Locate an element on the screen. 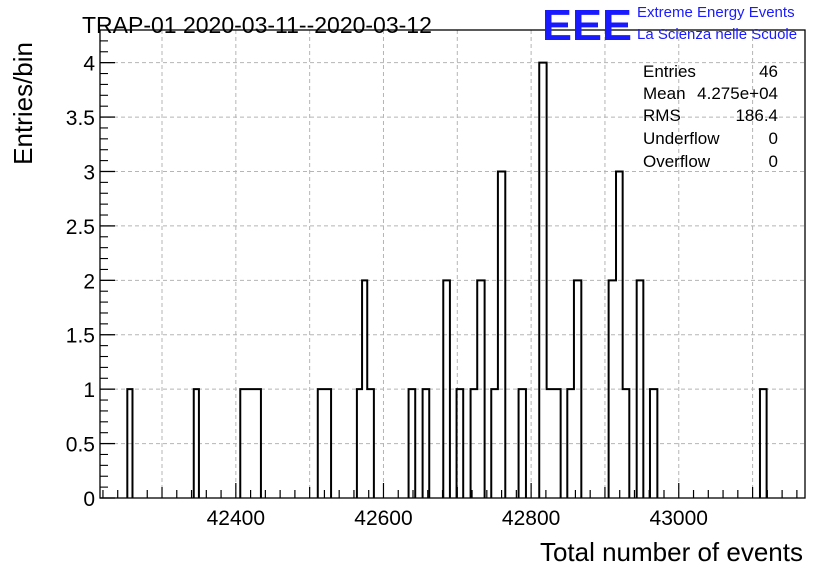 Image resolution: width=836 pixels, height=572 pixels. x-tick-label: 43000 is located at coordinates (679, 518).